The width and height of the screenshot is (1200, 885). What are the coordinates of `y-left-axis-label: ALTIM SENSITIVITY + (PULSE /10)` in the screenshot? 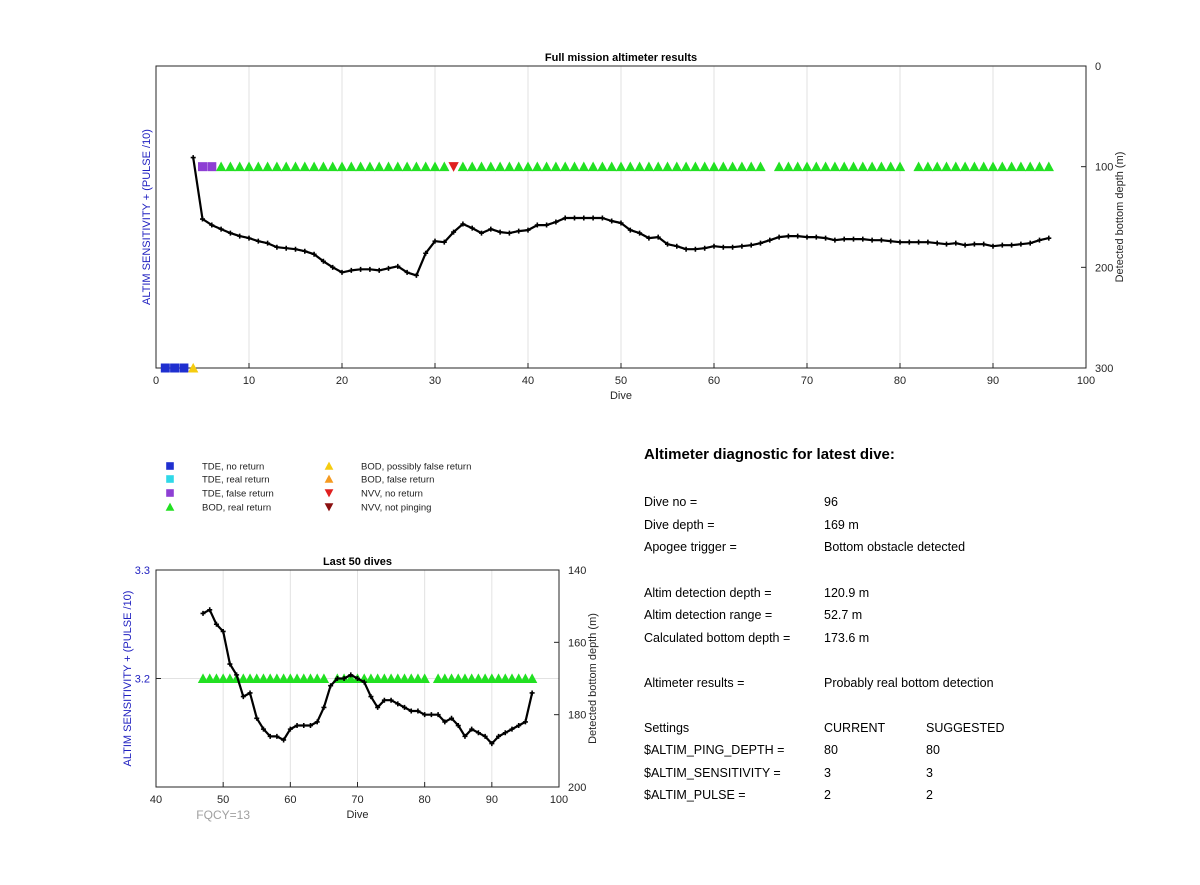 It's located at (147, 217).